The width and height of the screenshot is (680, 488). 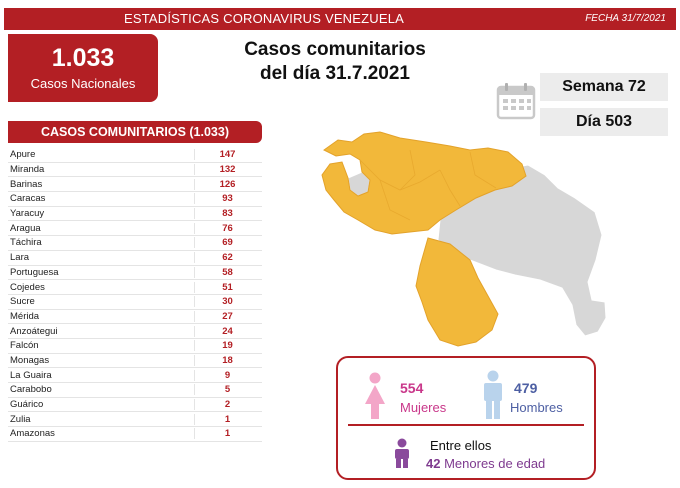 I want to click on state-cases: 93, so click(x=227, y=199).